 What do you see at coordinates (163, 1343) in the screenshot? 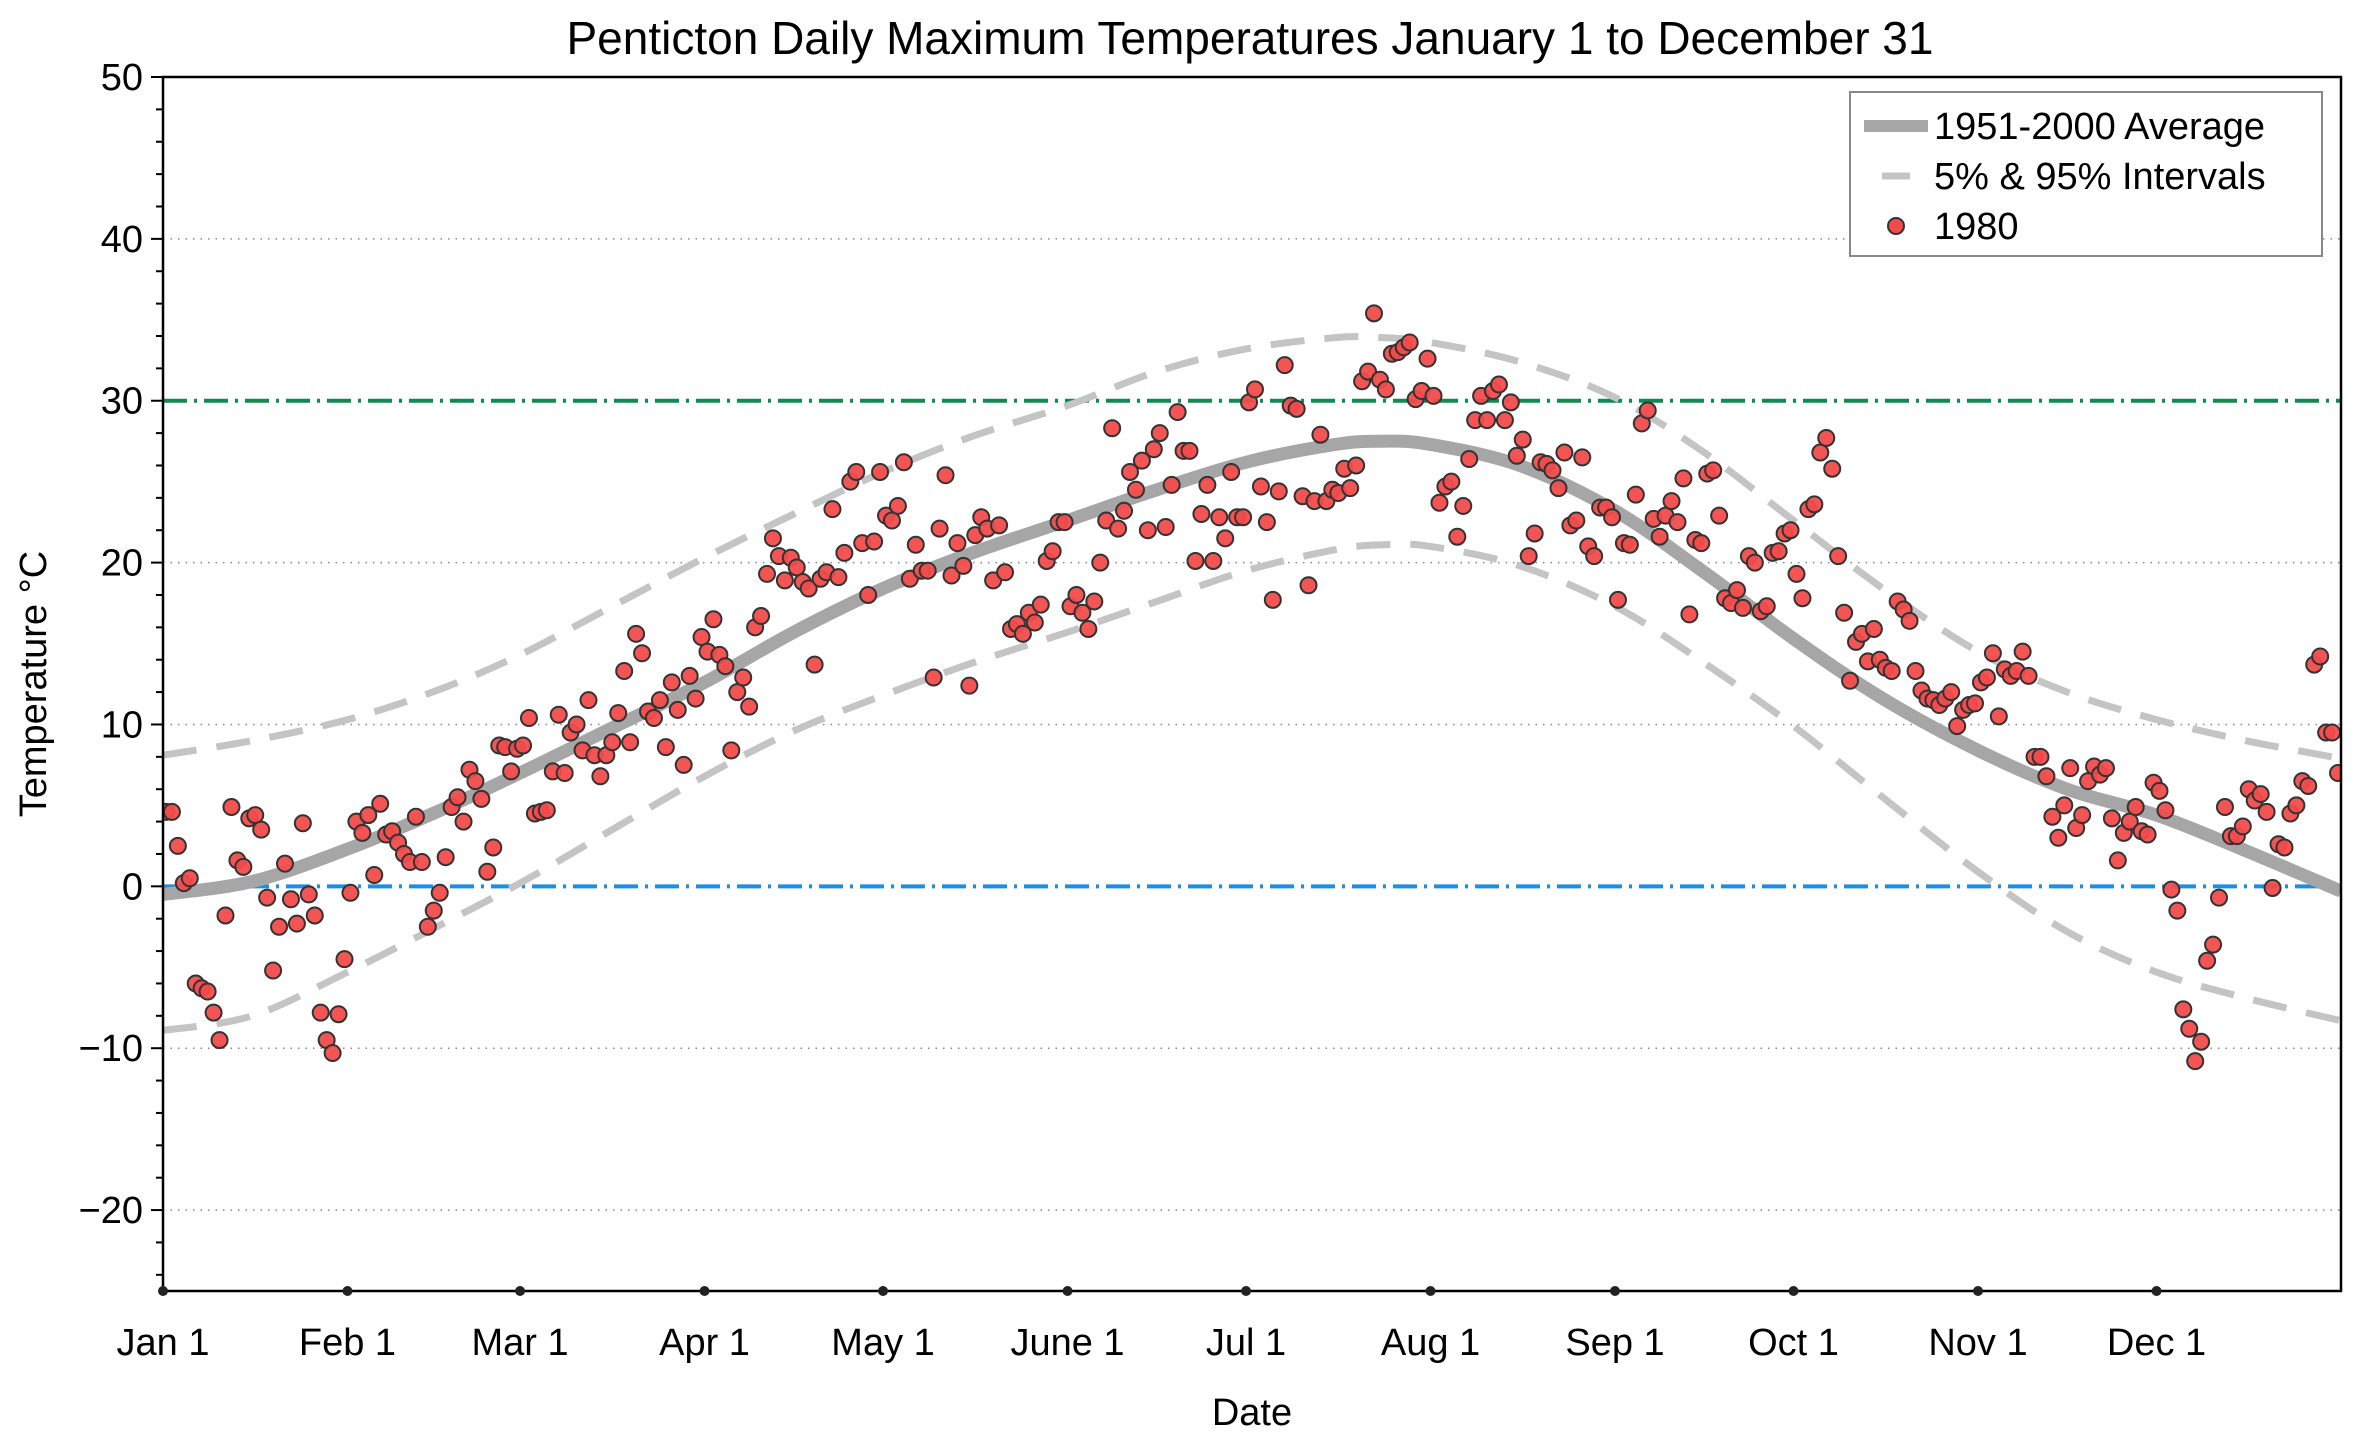
I see `x-tick-label: Jan 1` at bounding box center [163, 1343].